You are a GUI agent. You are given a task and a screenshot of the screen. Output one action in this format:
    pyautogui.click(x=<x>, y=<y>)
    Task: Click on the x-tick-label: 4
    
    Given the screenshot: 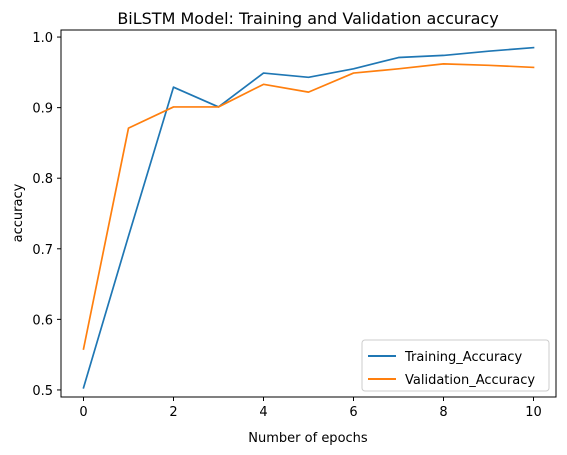 What is the action you would take?
    pyautogui.click(x=263, y=412)
    